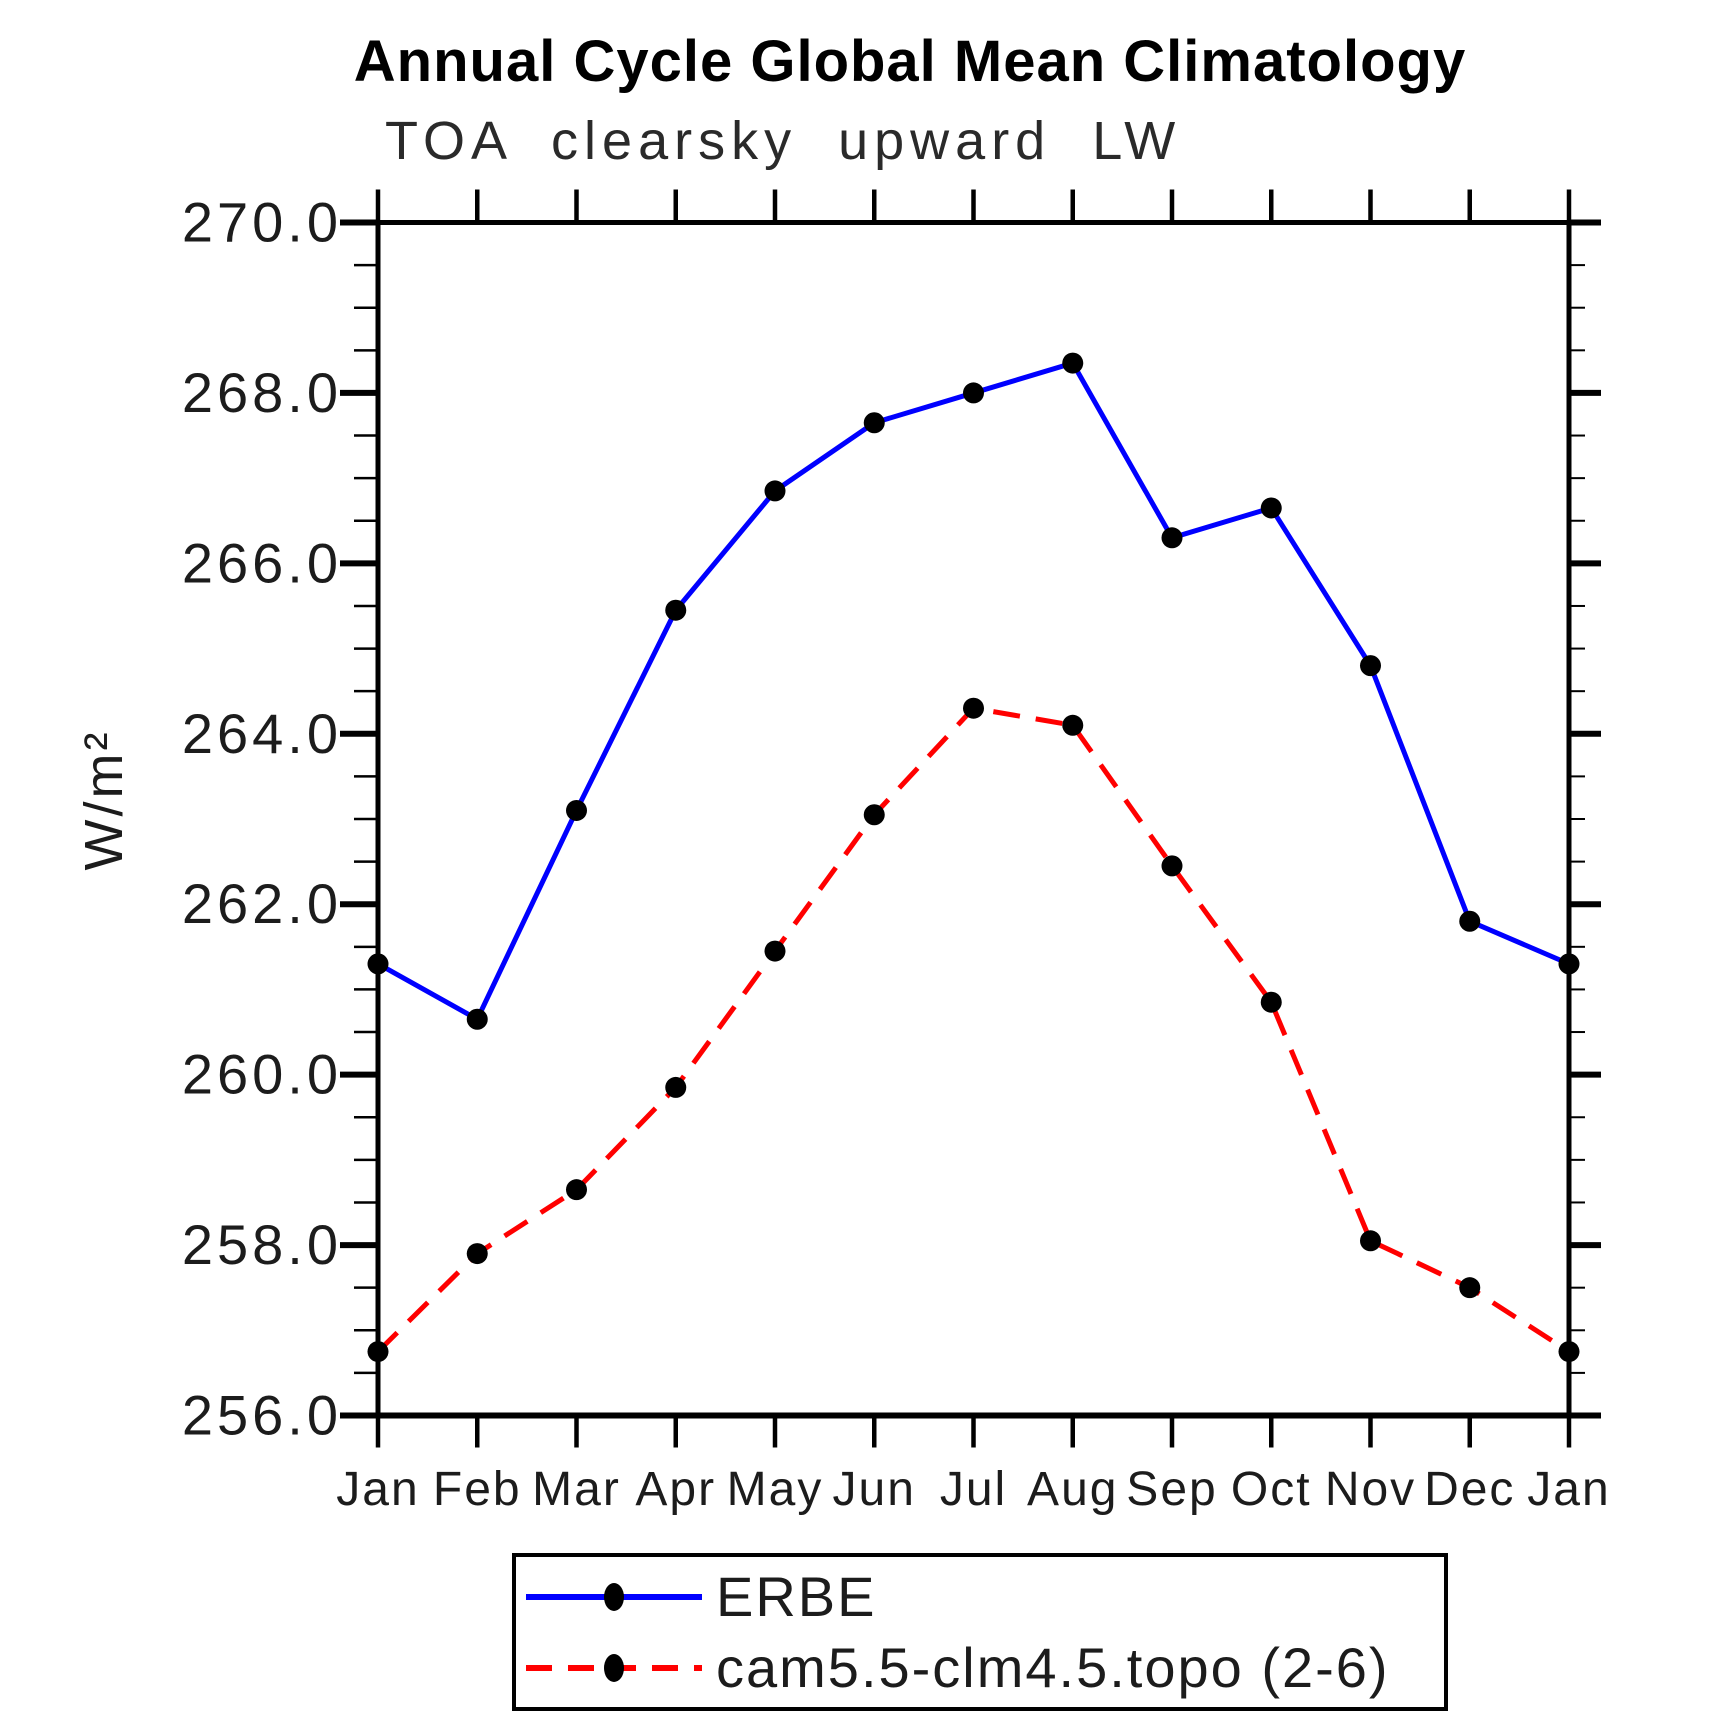 Image resolution: width=1710 pixels, height=1718 pixels. Describe the element at coordinates (775, 1489) in the screenshot. I see `x-tick-label: May` at that location.